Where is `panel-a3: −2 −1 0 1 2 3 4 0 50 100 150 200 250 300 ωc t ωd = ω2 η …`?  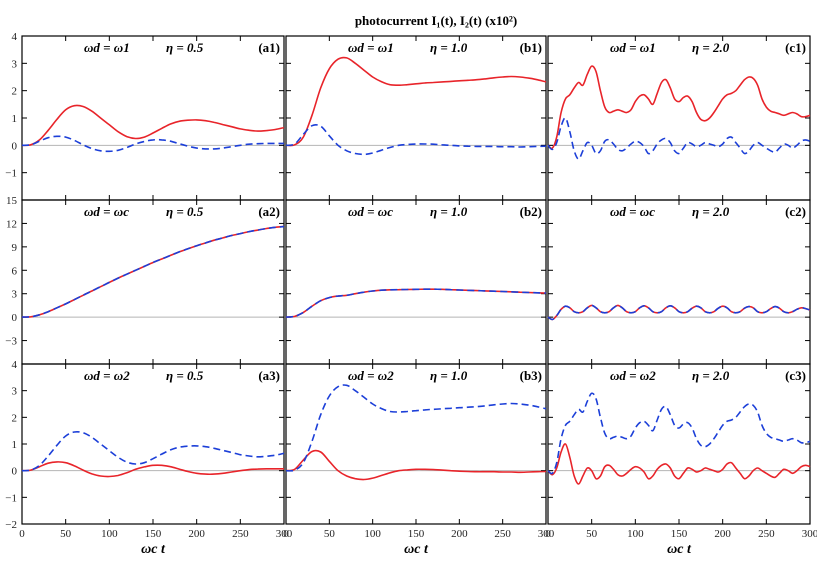
panel-a3: −2 −1 0 1 2 3 4 0 50 100 150 200 250 300 ωc t ωd = ω2 η … is located at coordinates (148, 458).